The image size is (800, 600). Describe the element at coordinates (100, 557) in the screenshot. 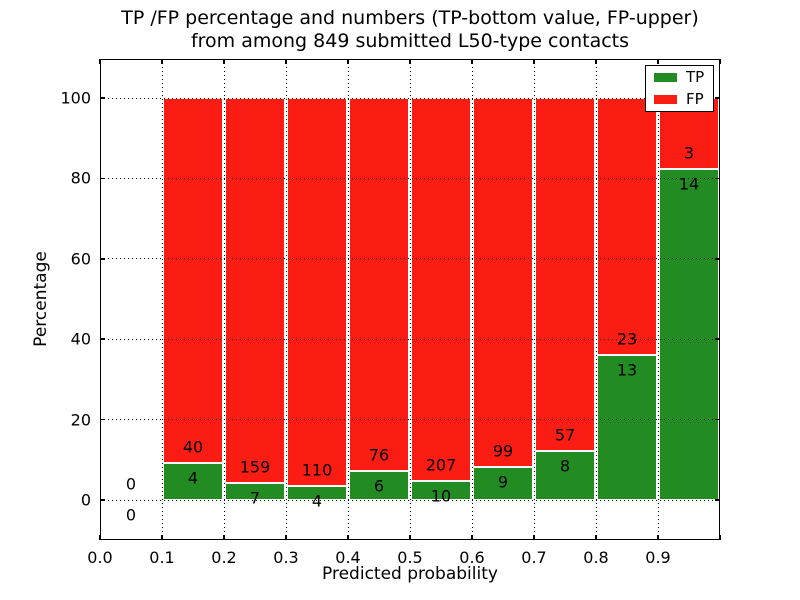

I see `x-tick-label: 0.0` at that location.